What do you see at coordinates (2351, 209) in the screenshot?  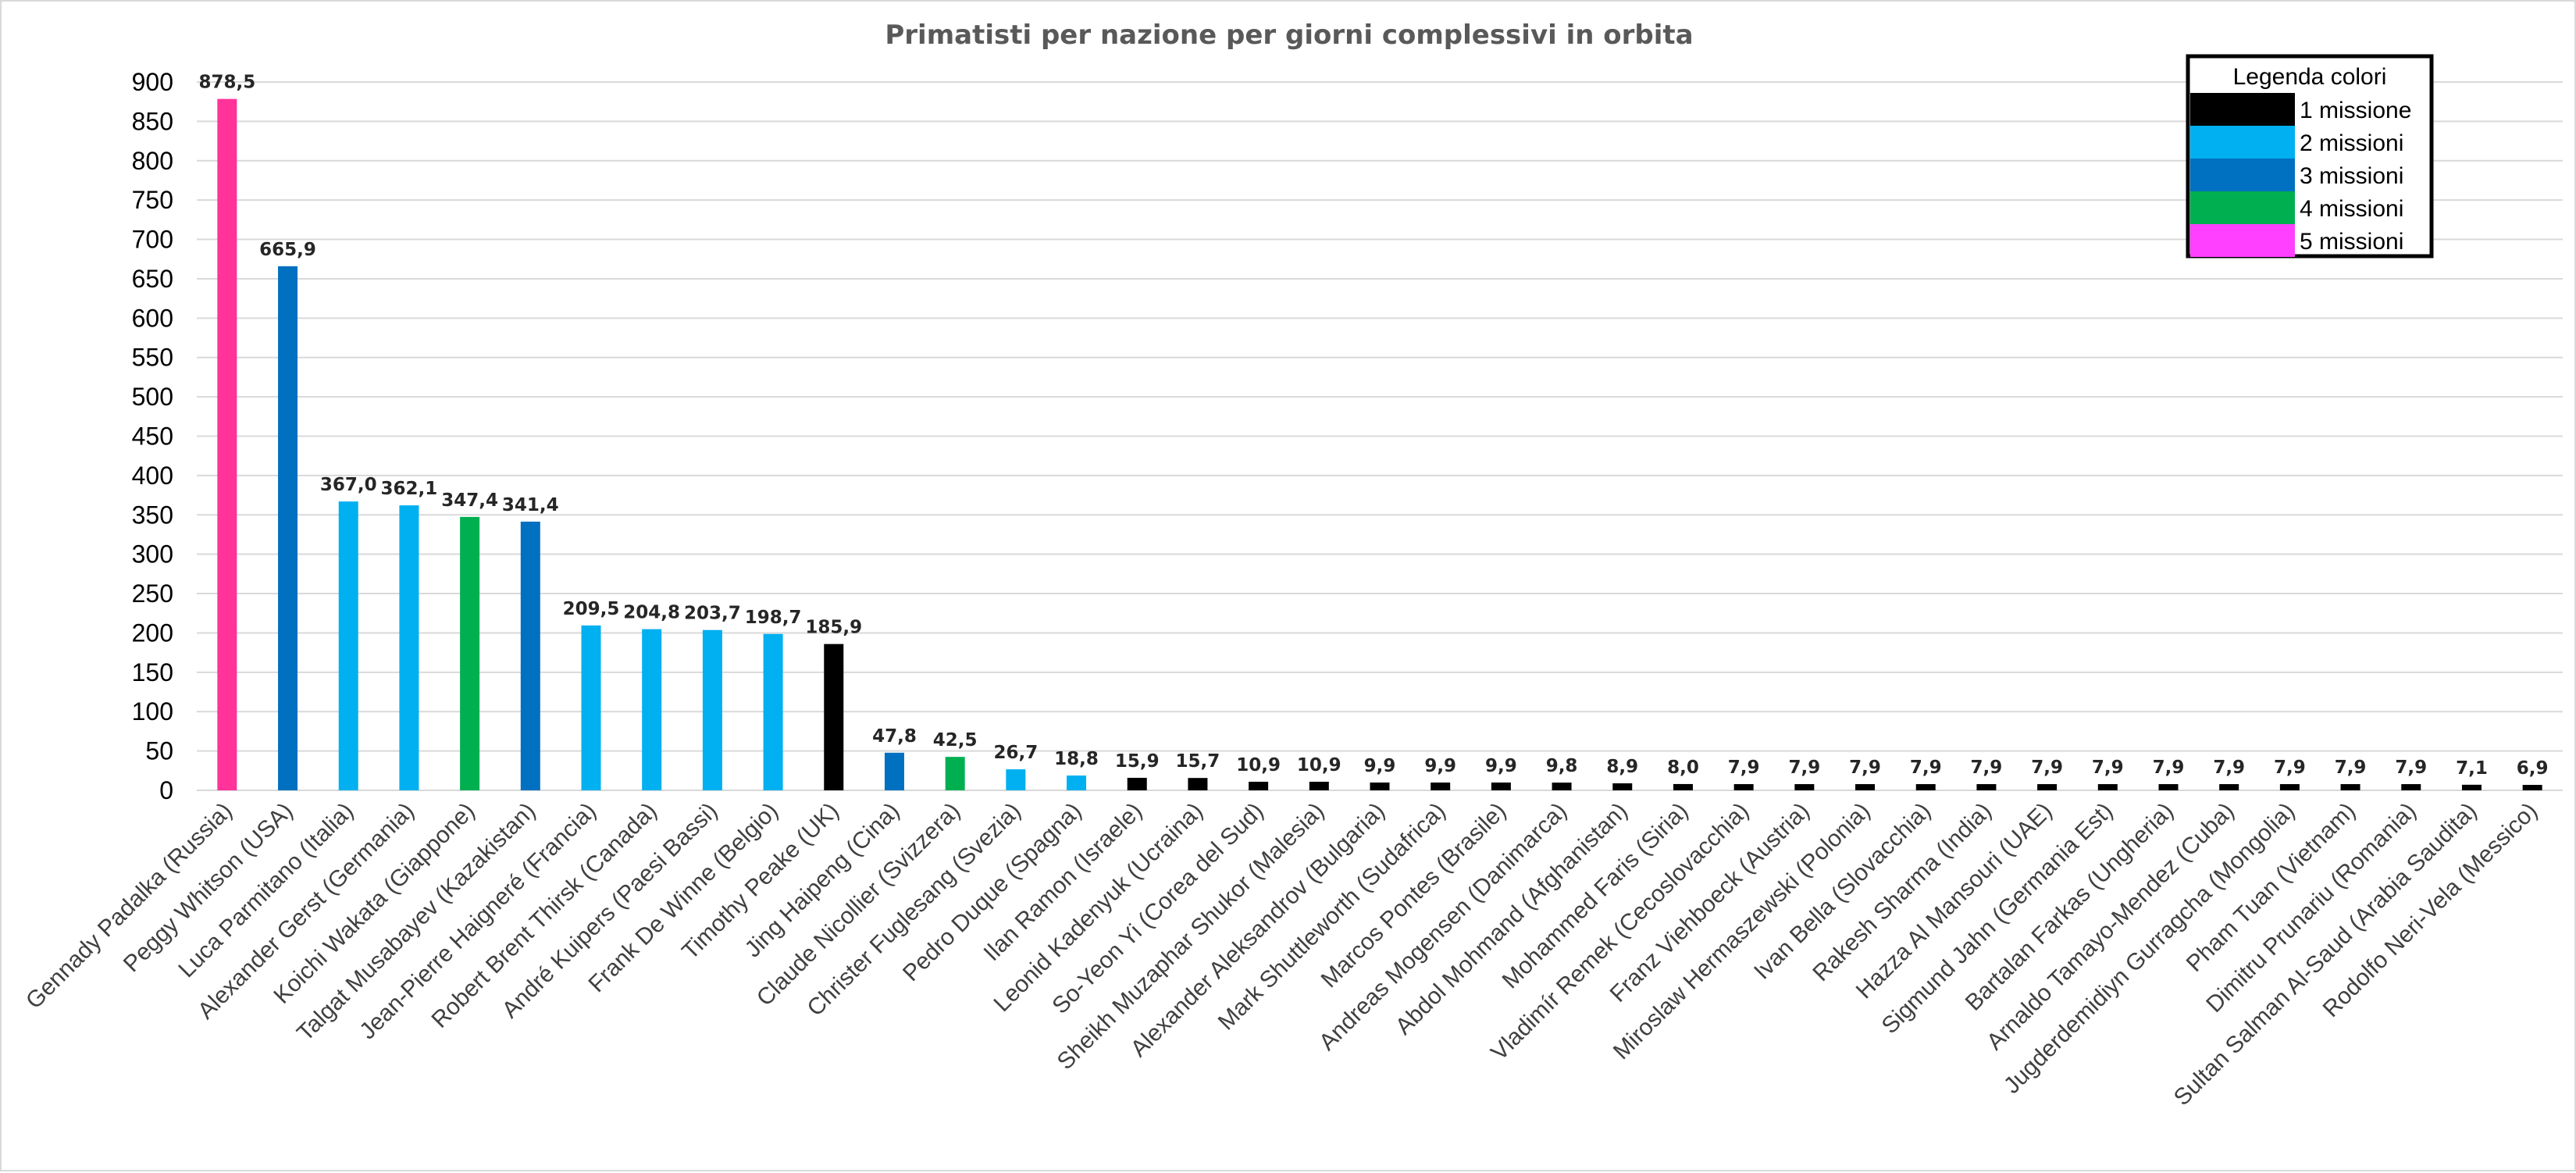 I see `legend-entry-label: 4 missioni` at bounding box center [2351, 209].